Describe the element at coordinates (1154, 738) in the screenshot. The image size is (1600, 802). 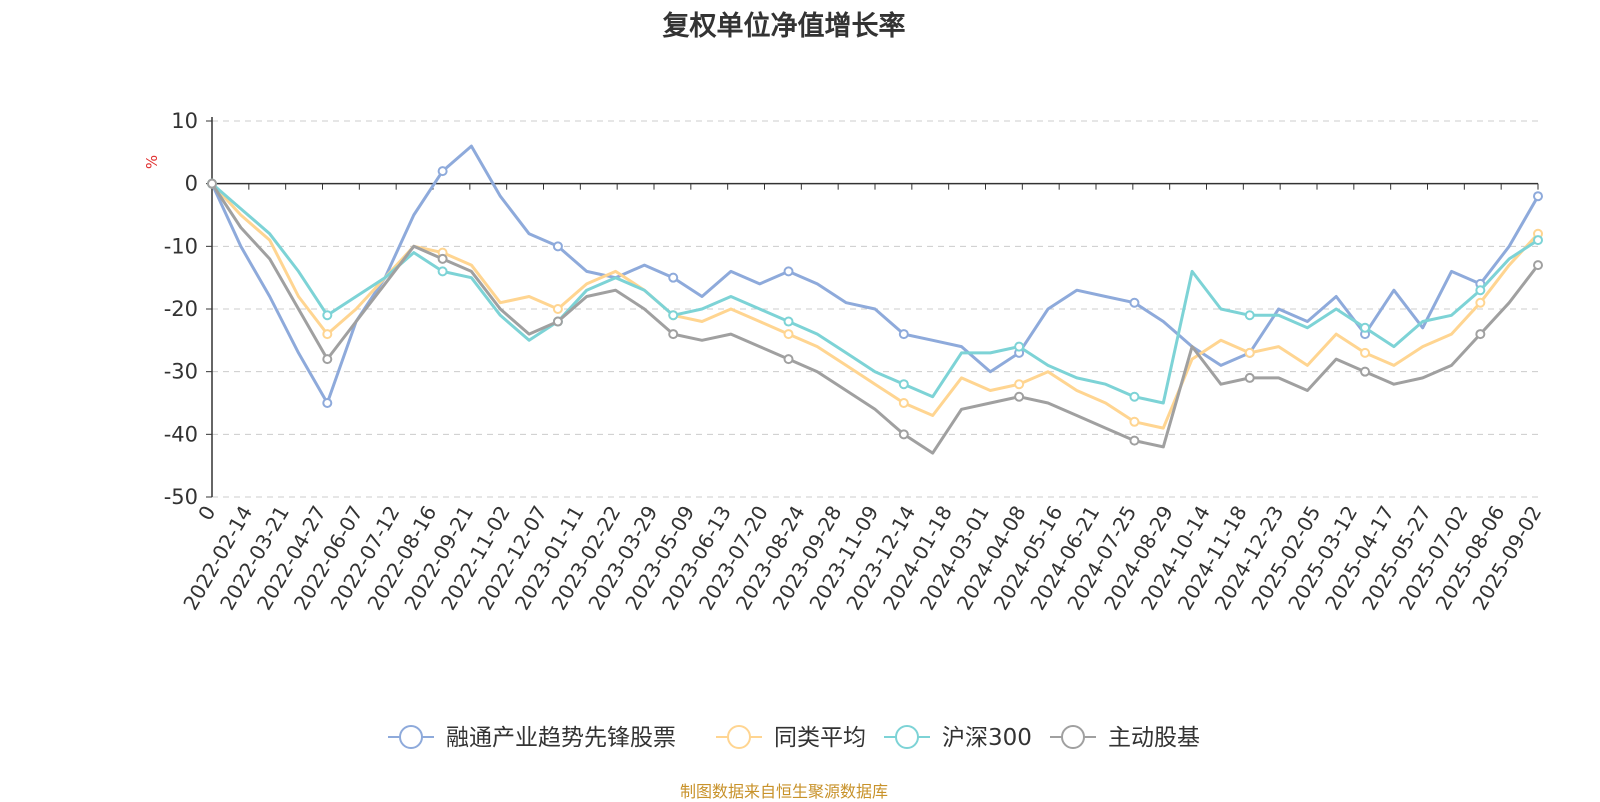
I see `legend-label: 主动股基` at that location.